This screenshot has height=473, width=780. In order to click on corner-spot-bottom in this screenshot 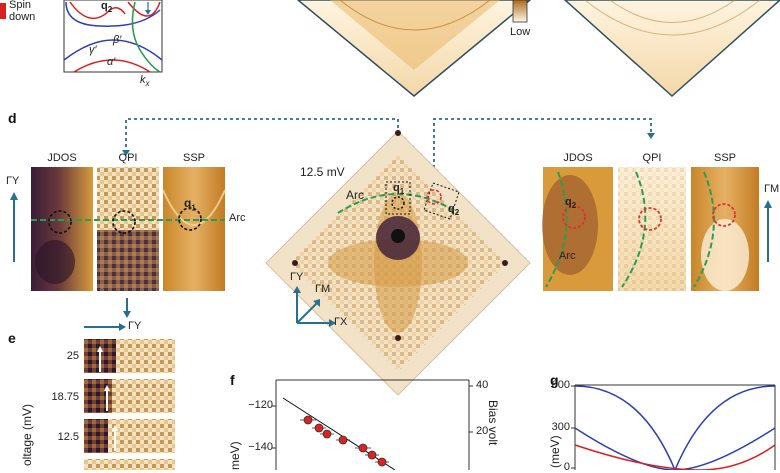, I will do `click(398, 338)`.